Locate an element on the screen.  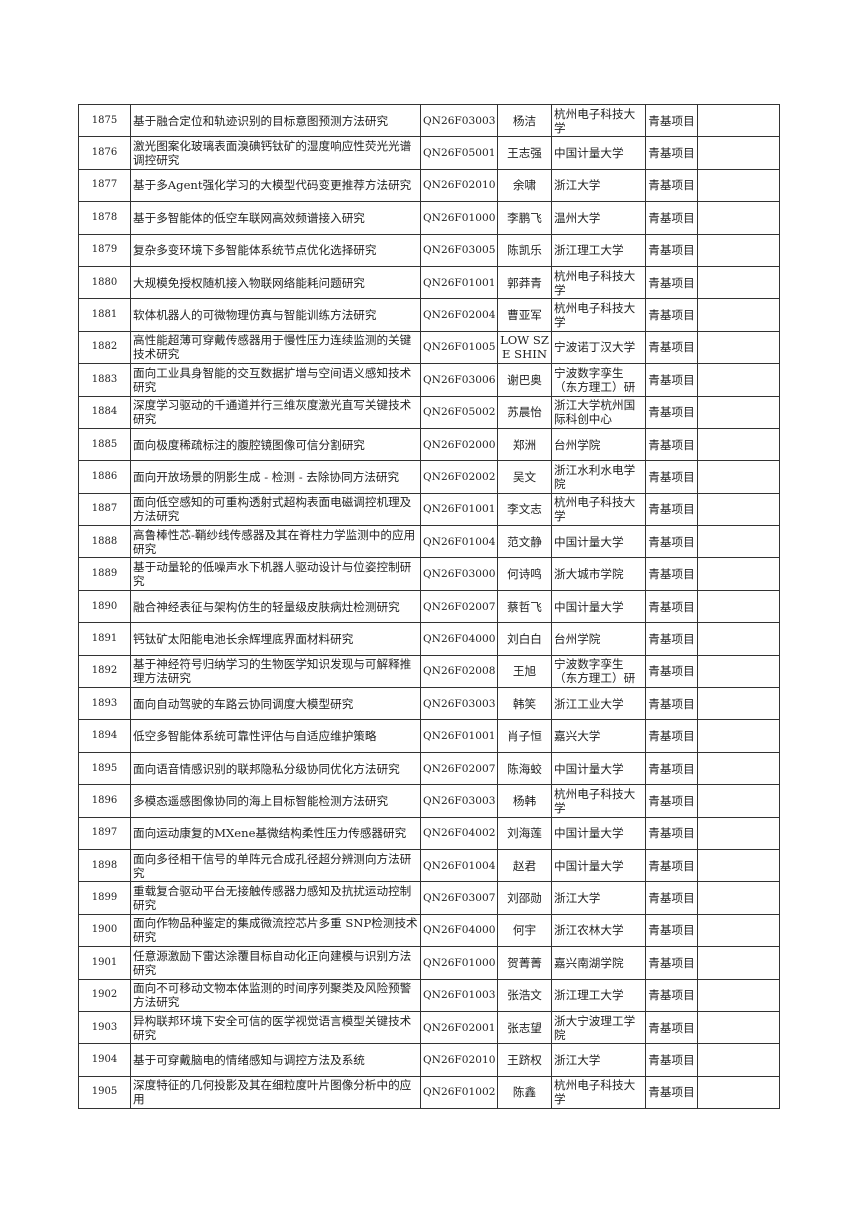
row-number-text: 1887 is located at coordinates (104, 509).